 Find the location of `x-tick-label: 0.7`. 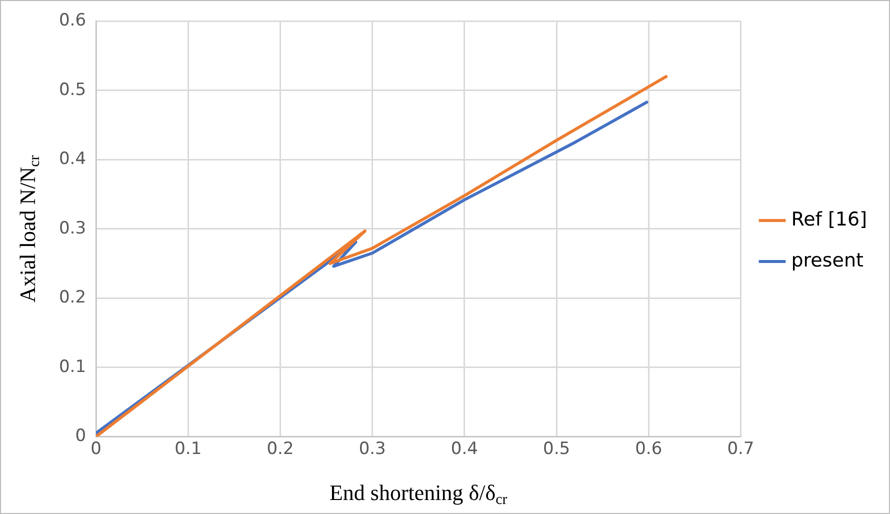

x-tick-label: 0.7 is located at coordinates (740, 449).